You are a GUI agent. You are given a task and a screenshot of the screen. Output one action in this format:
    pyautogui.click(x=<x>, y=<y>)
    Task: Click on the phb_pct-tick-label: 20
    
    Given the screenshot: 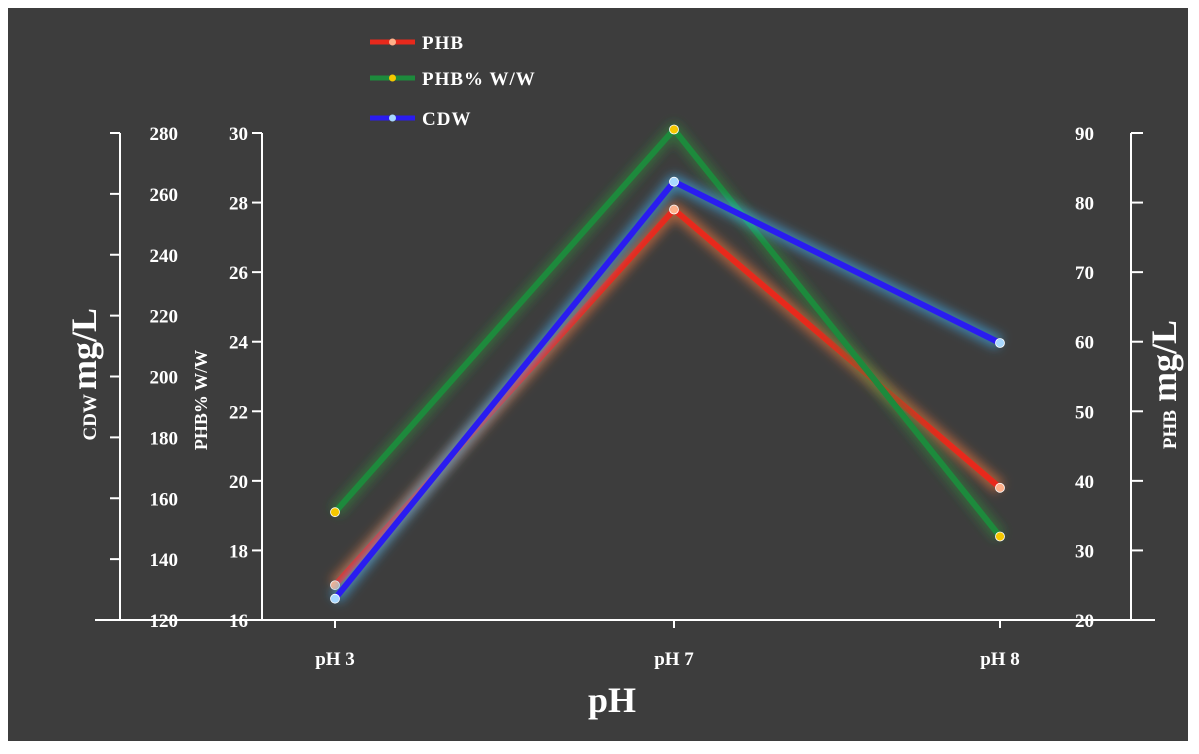 What is the action you would take?
    pyautogui.click(x=238, y=482)
    